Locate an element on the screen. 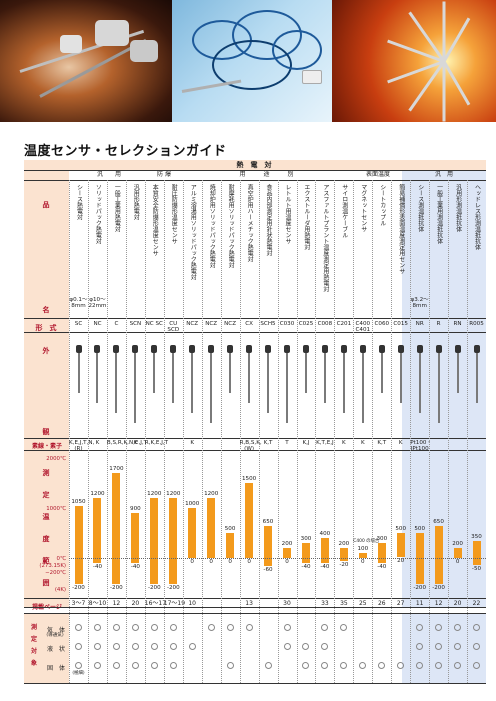 The image size is (496, 701). range-min-label: 0 is located at coordinates (230, 562).